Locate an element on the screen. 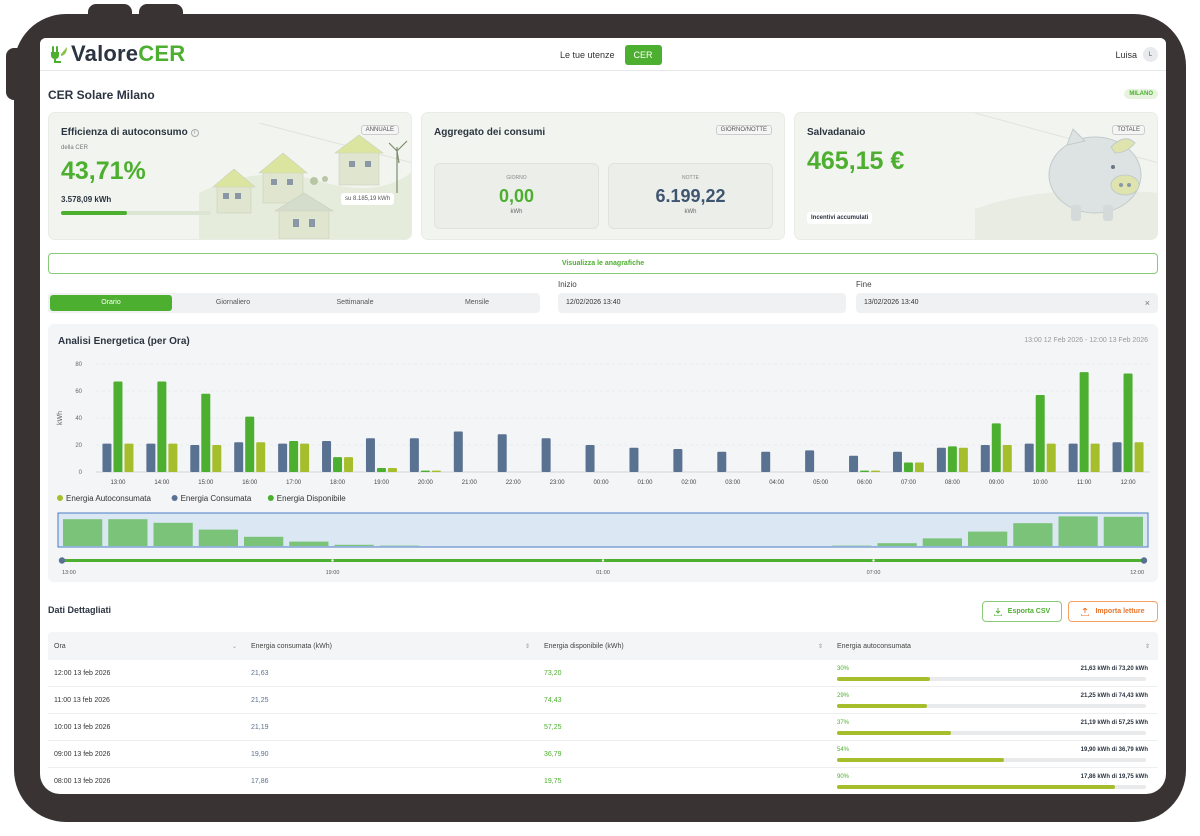  efficiency-progress is located at coordinates (136, 213).